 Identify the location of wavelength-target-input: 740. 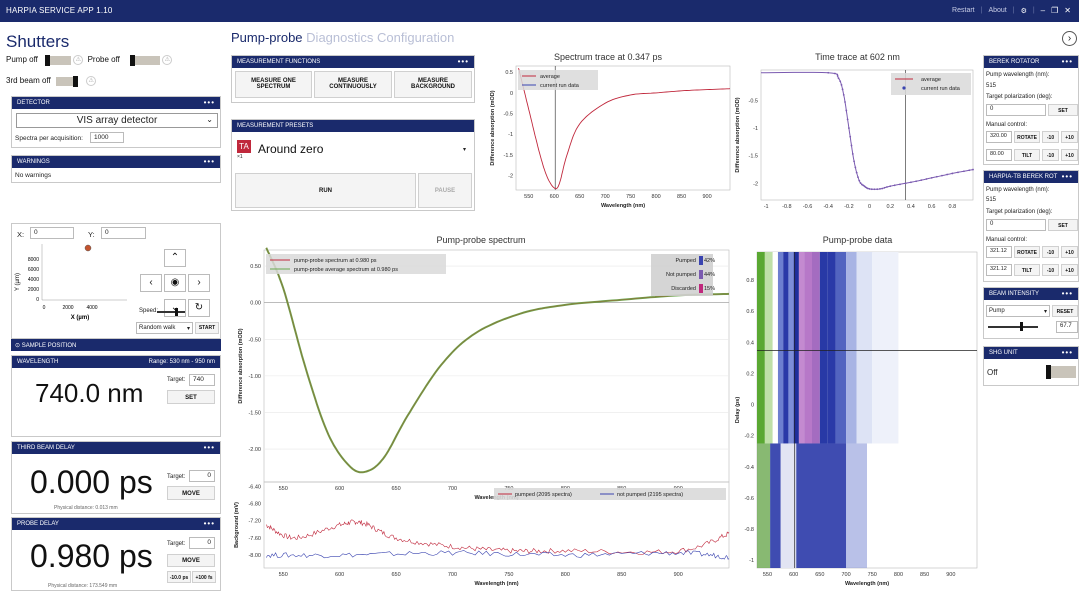
(202, 380).